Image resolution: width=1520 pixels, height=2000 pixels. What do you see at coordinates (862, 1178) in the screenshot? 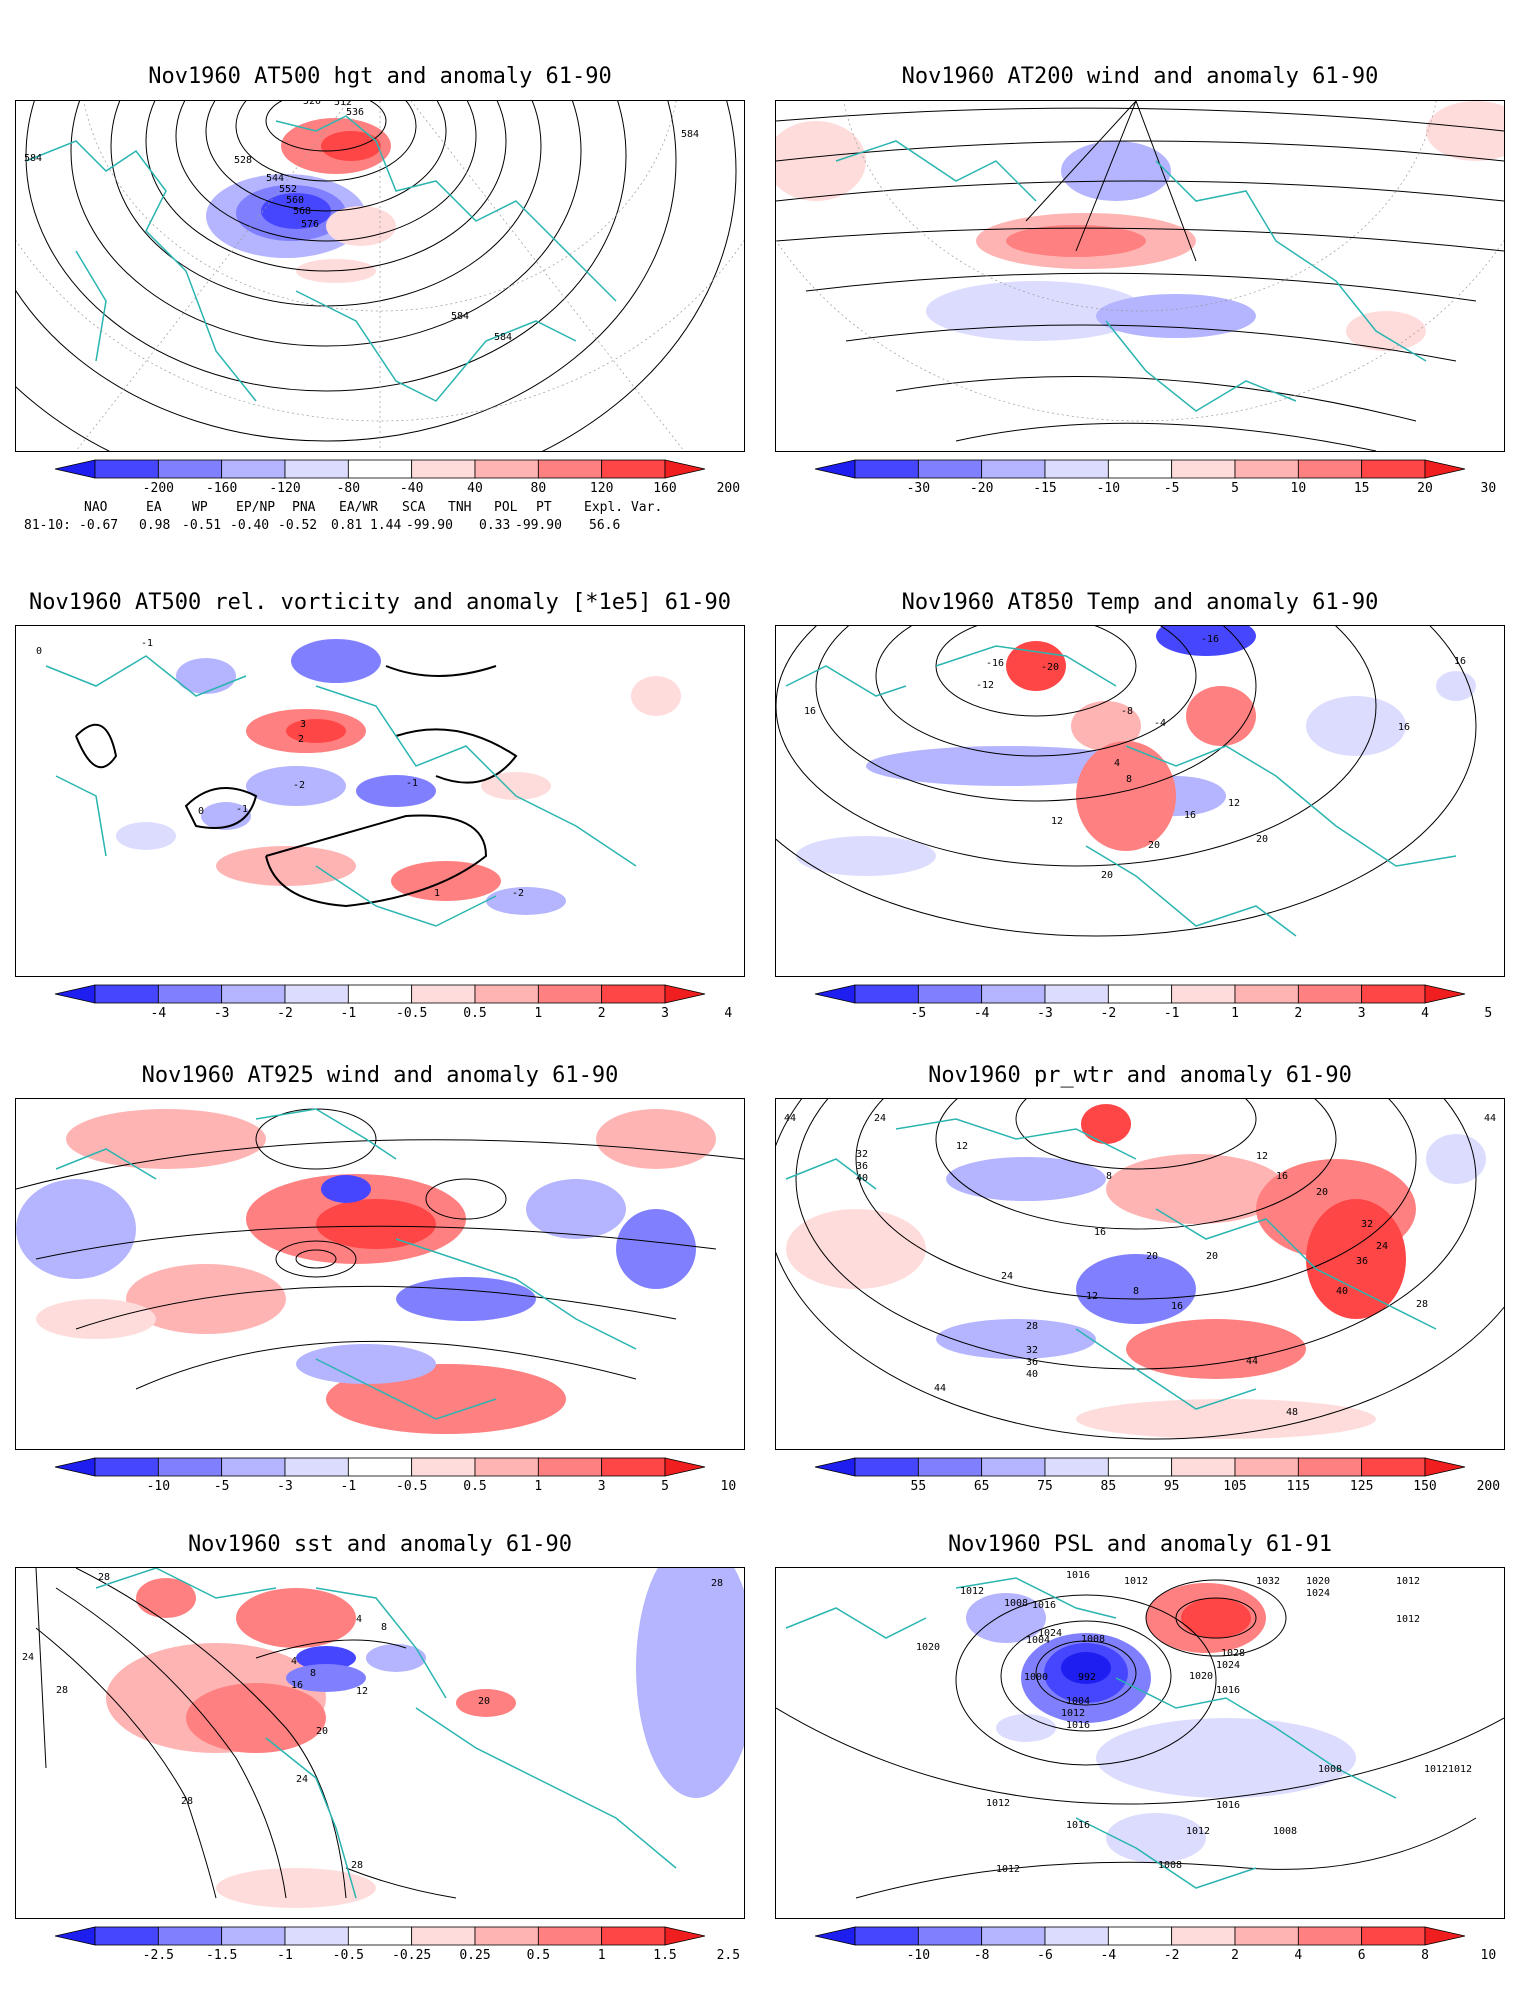
I see `svg-text: 40` at bounding box center [862, 1178].